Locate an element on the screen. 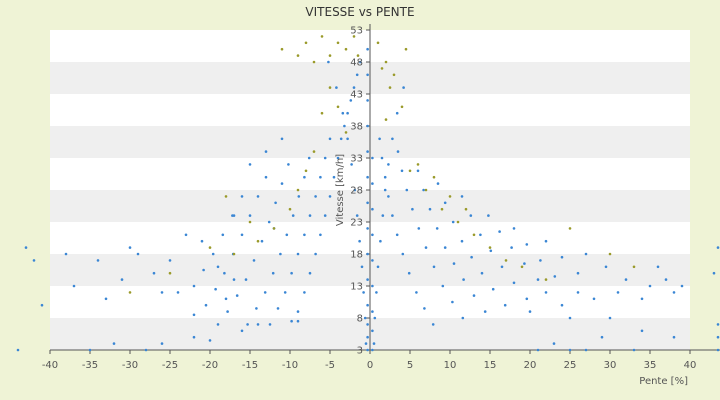 Image resolution: width=720 pixels, height=400 pixels. x-tick-label: -40 is located at coordinates (50, 365).